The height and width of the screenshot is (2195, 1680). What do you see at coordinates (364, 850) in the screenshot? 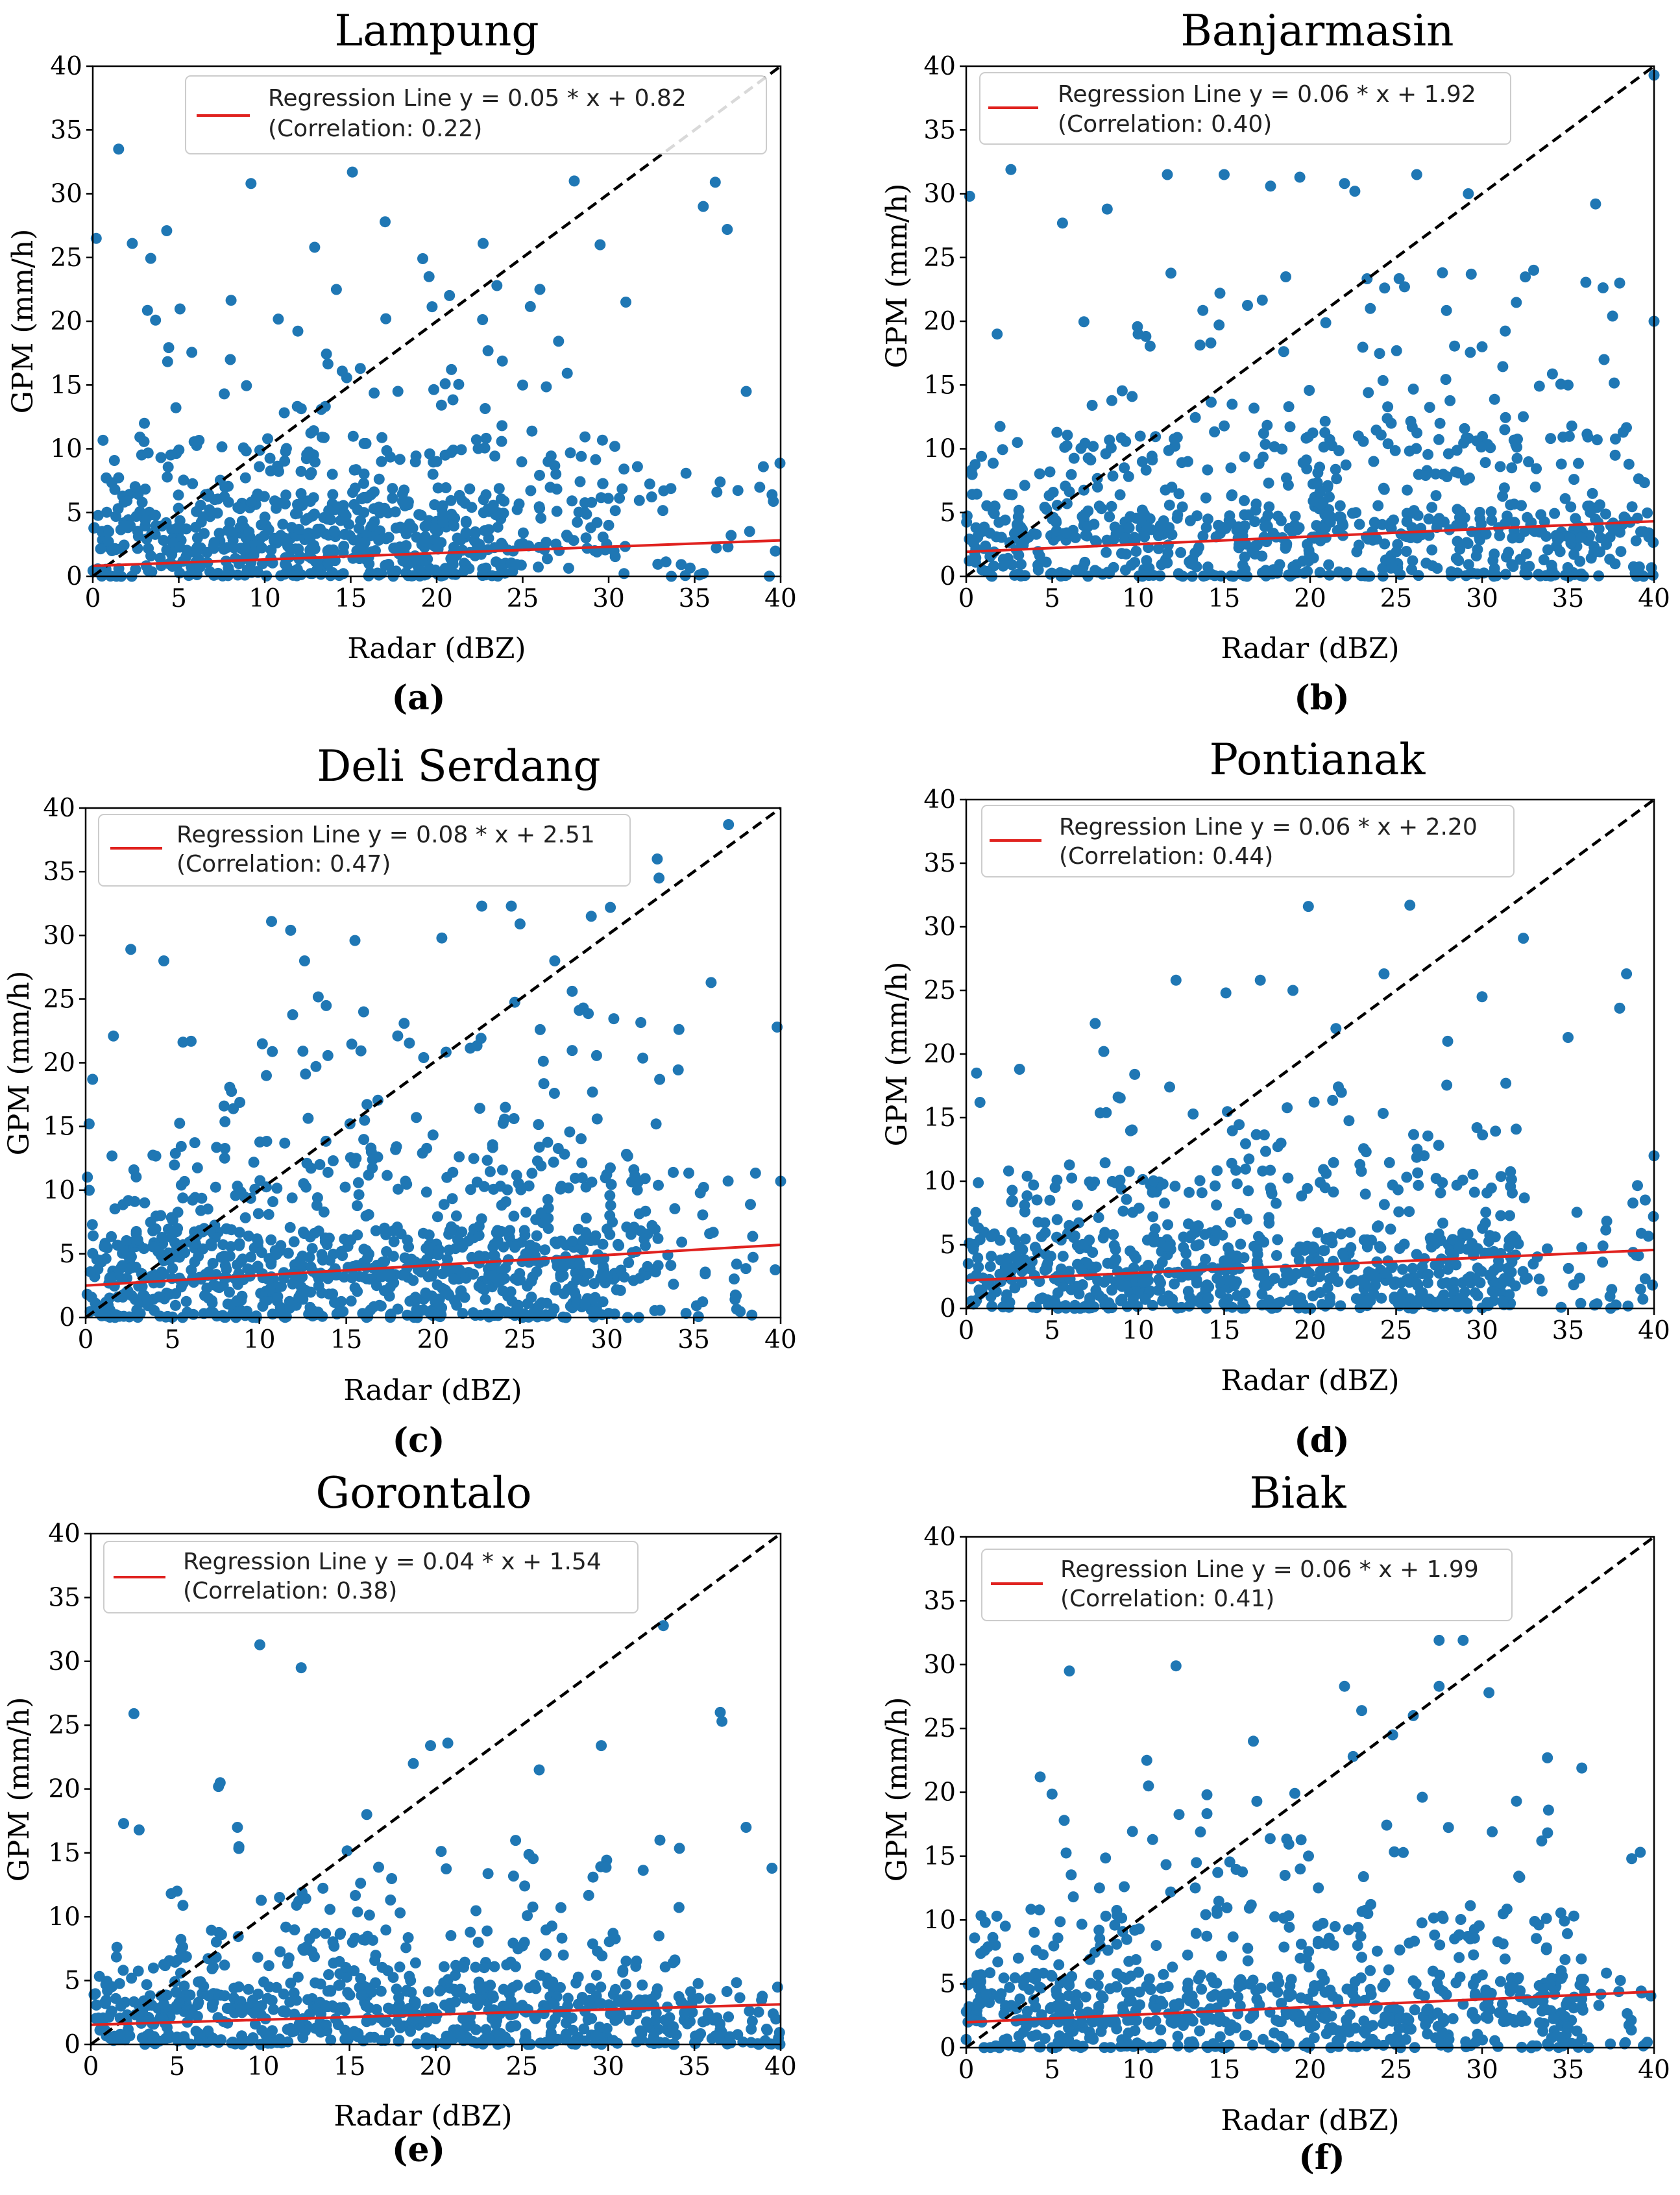
I see `legend-box` at bounding box center [364, 850].